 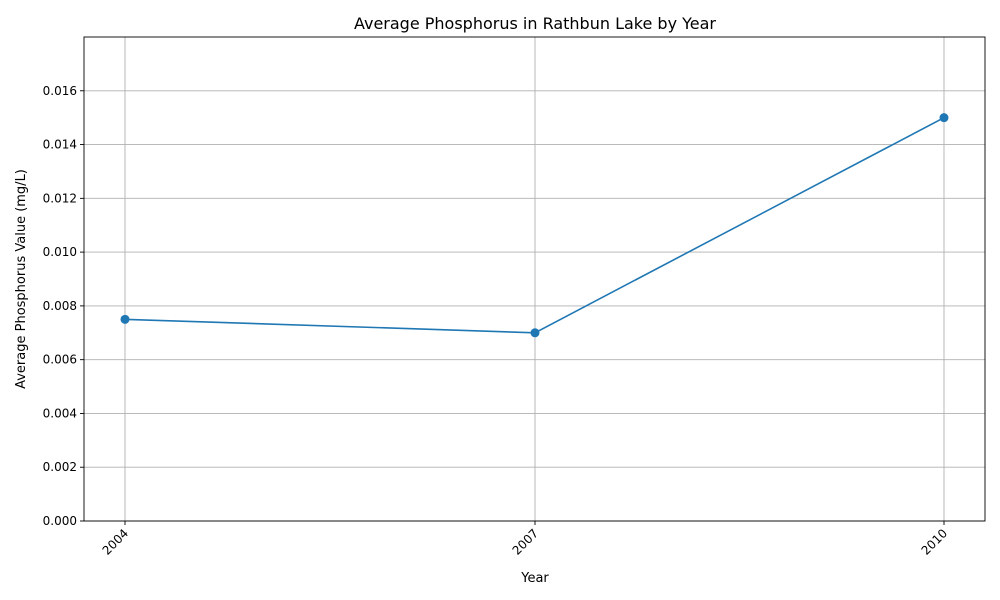 What do you see at coordinates (21, 279) in the screenshot?
I see `y-axis-label: Average Phosphorus Value (mg/L)` at bounding box center [21, 279].